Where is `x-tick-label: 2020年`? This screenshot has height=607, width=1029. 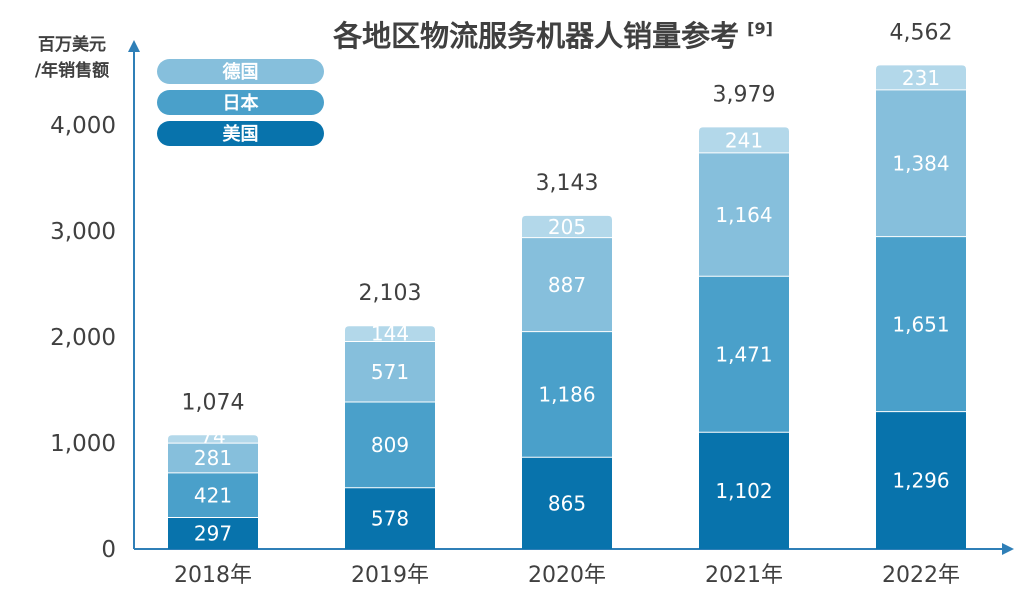 x-tick-label: 2020年 is located at coordinates (567, 575).